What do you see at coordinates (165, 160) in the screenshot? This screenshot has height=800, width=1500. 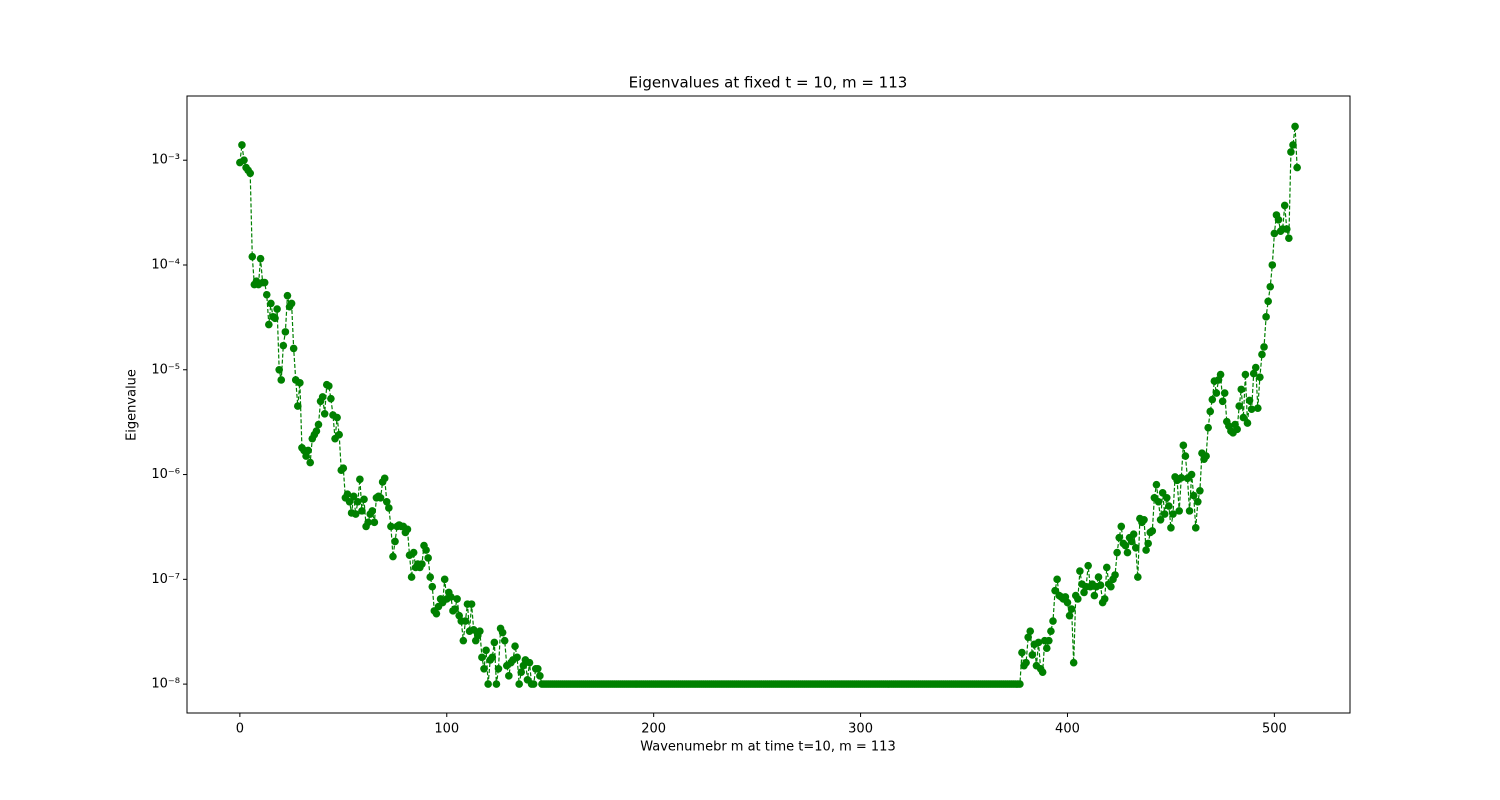 I see `y-tick-label: 10⁻³` at bounding box center [165, 160].